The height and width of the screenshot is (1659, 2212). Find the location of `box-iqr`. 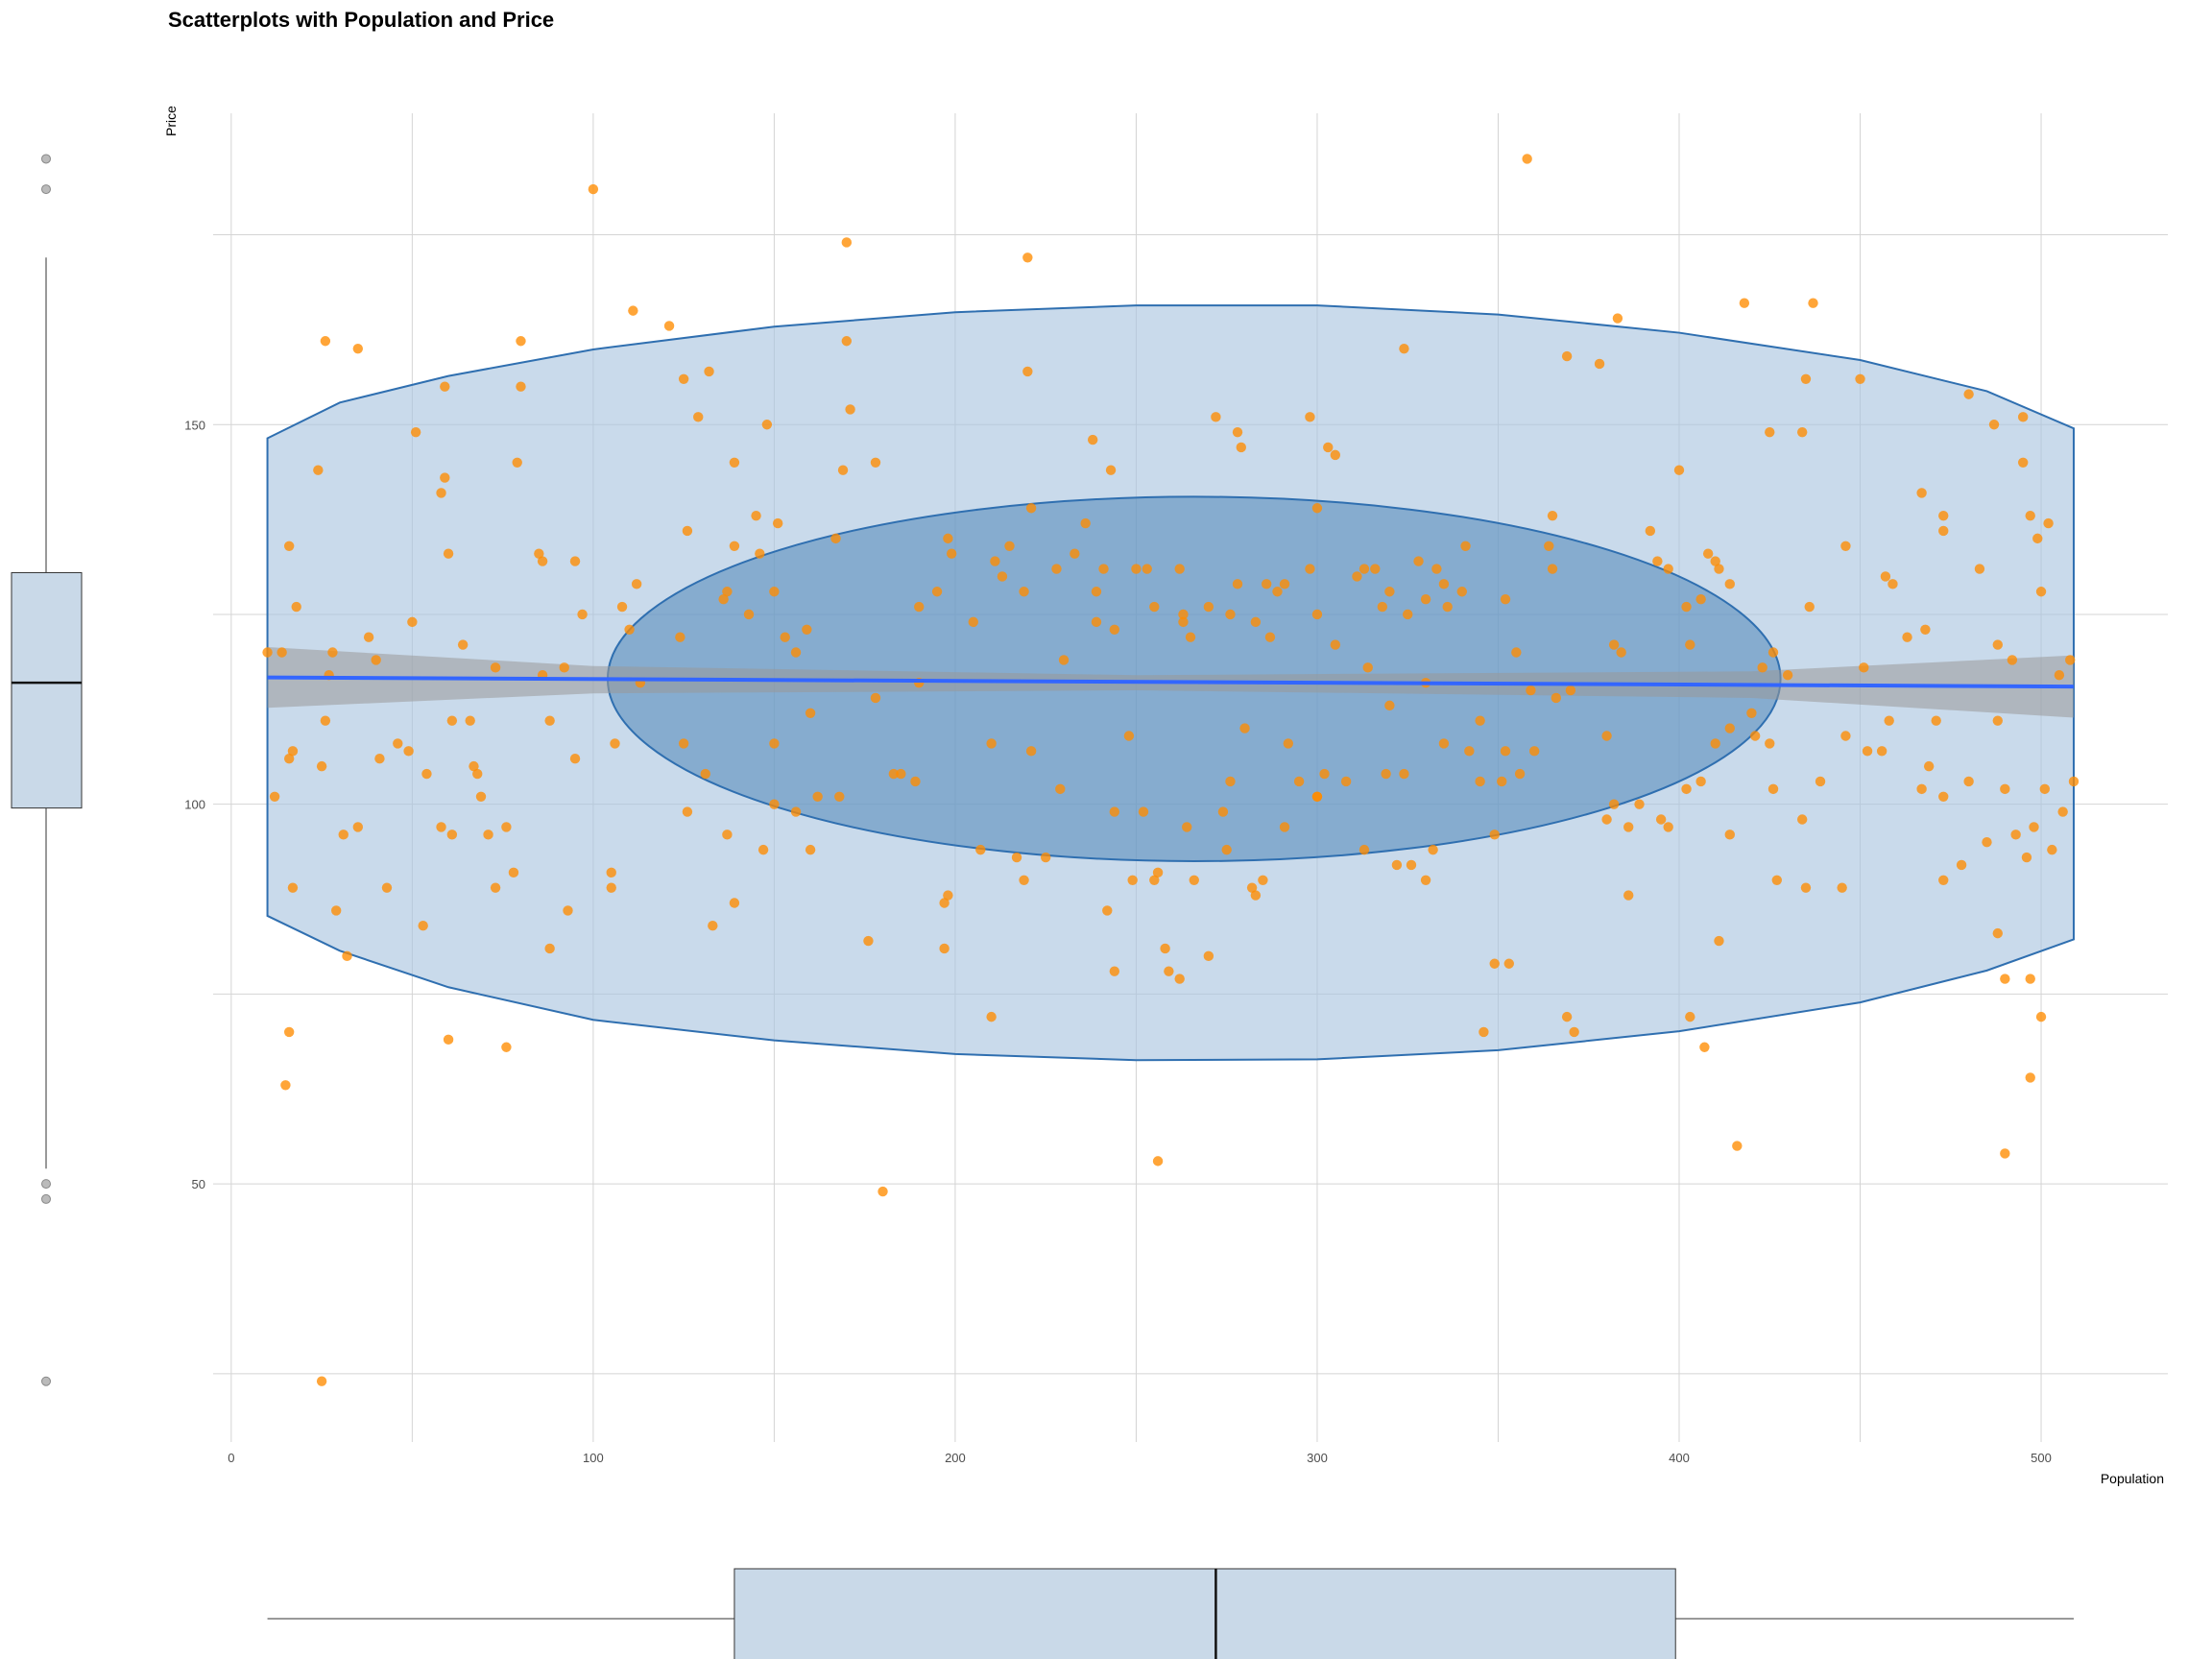

box-iqr is located at coordinates (47, 690).